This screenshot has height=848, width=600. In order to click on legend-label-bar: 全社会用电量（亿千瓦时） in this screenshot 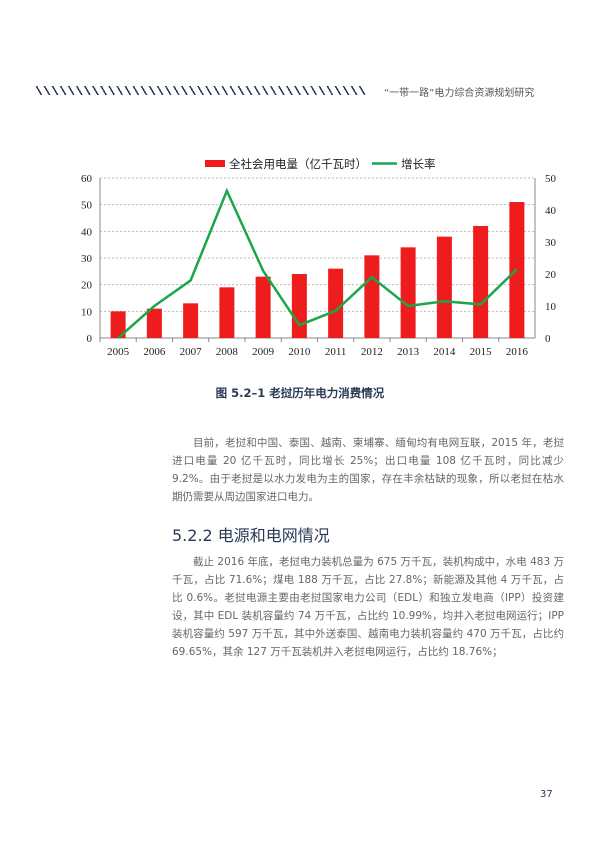, I will do `click(298, 164)`.